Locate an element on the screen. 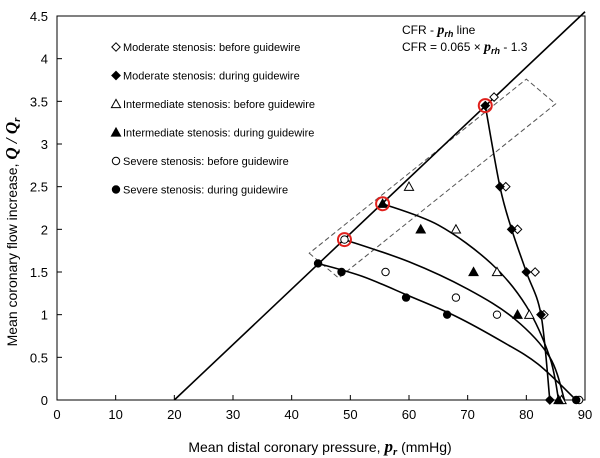  legend-marker-diamond-open is located at coordinates (116, 47).